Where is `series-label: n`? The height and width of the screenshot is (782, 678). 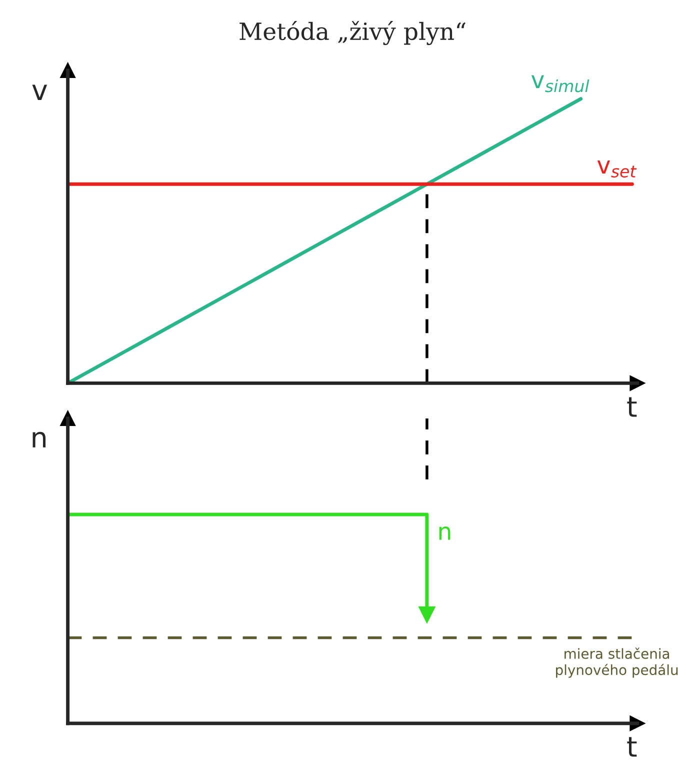 series-label: n is located at coordinates (444, 533).